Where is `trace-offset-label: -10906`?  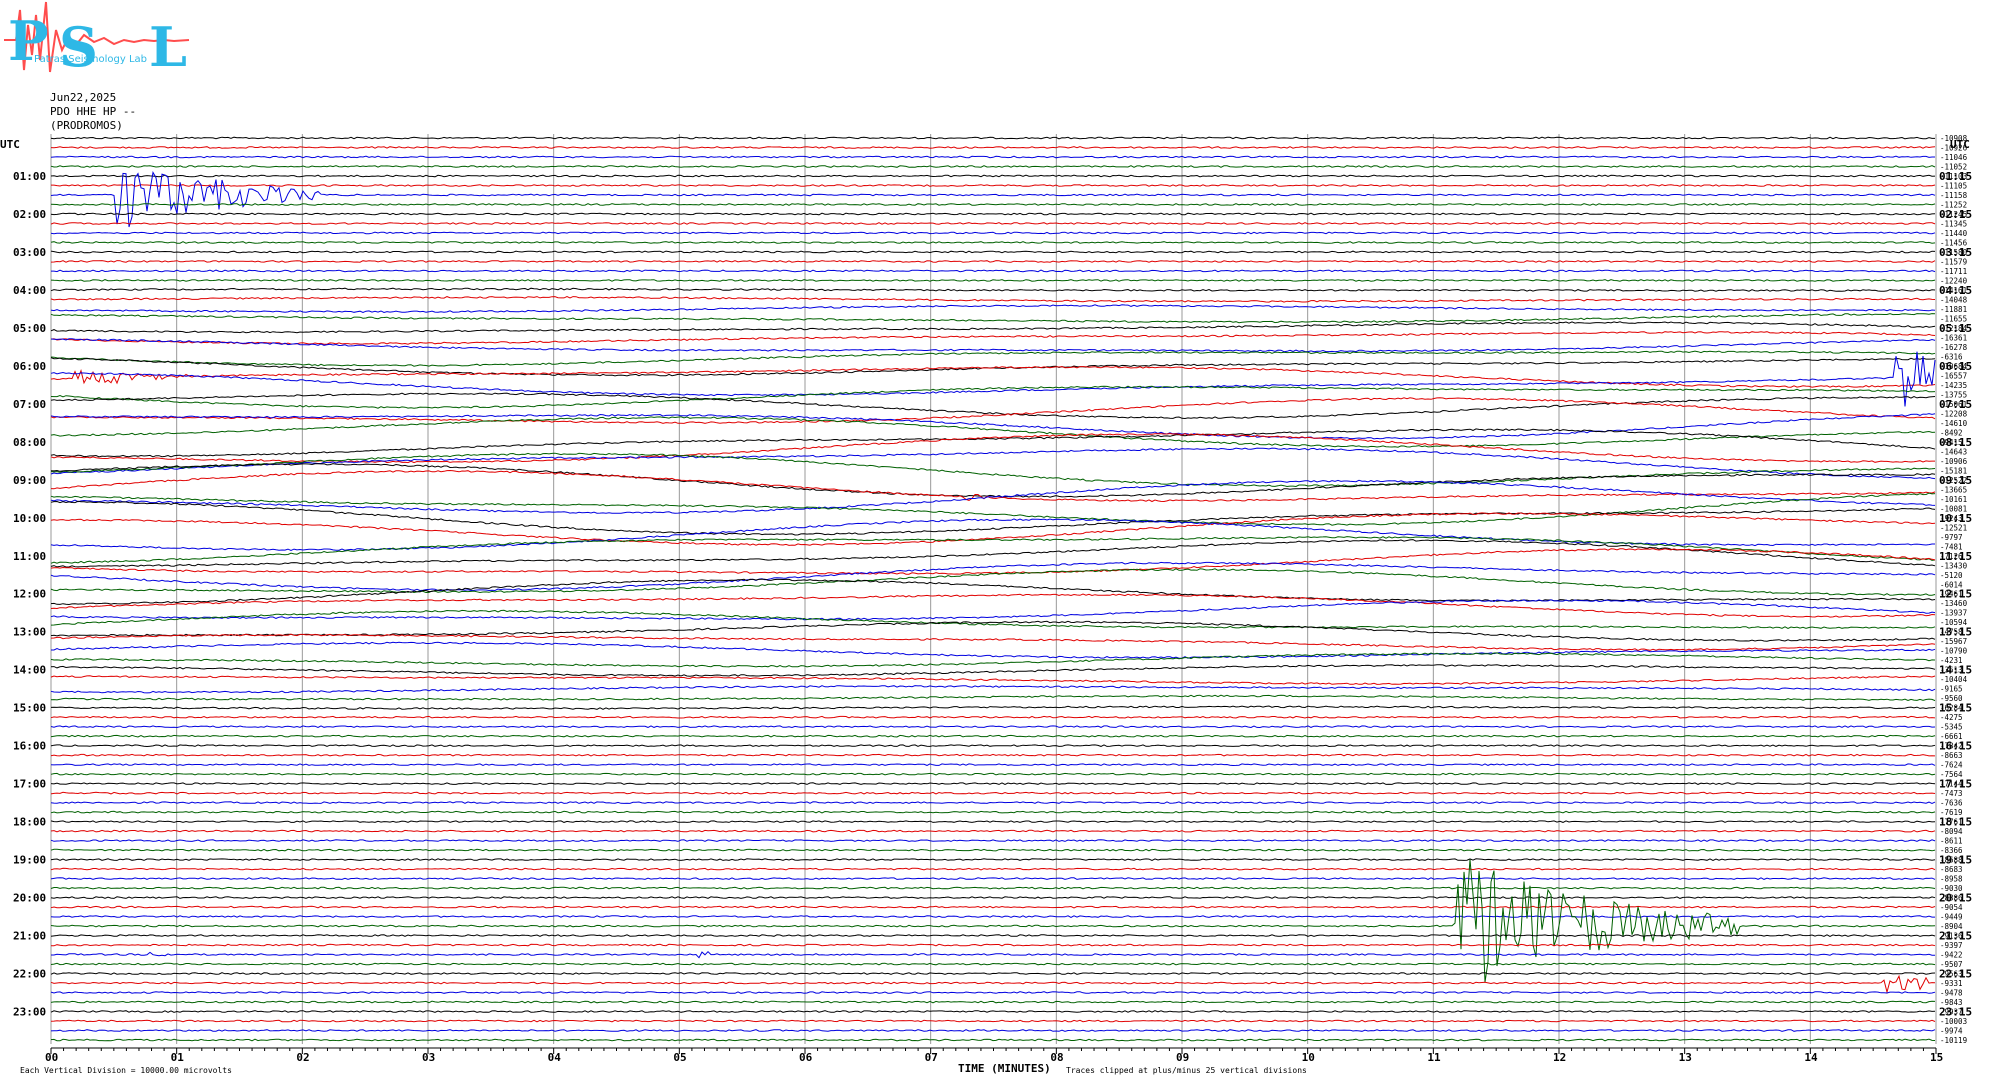 trace-offset-label: -10906 is located at coordinates (1954, 461).